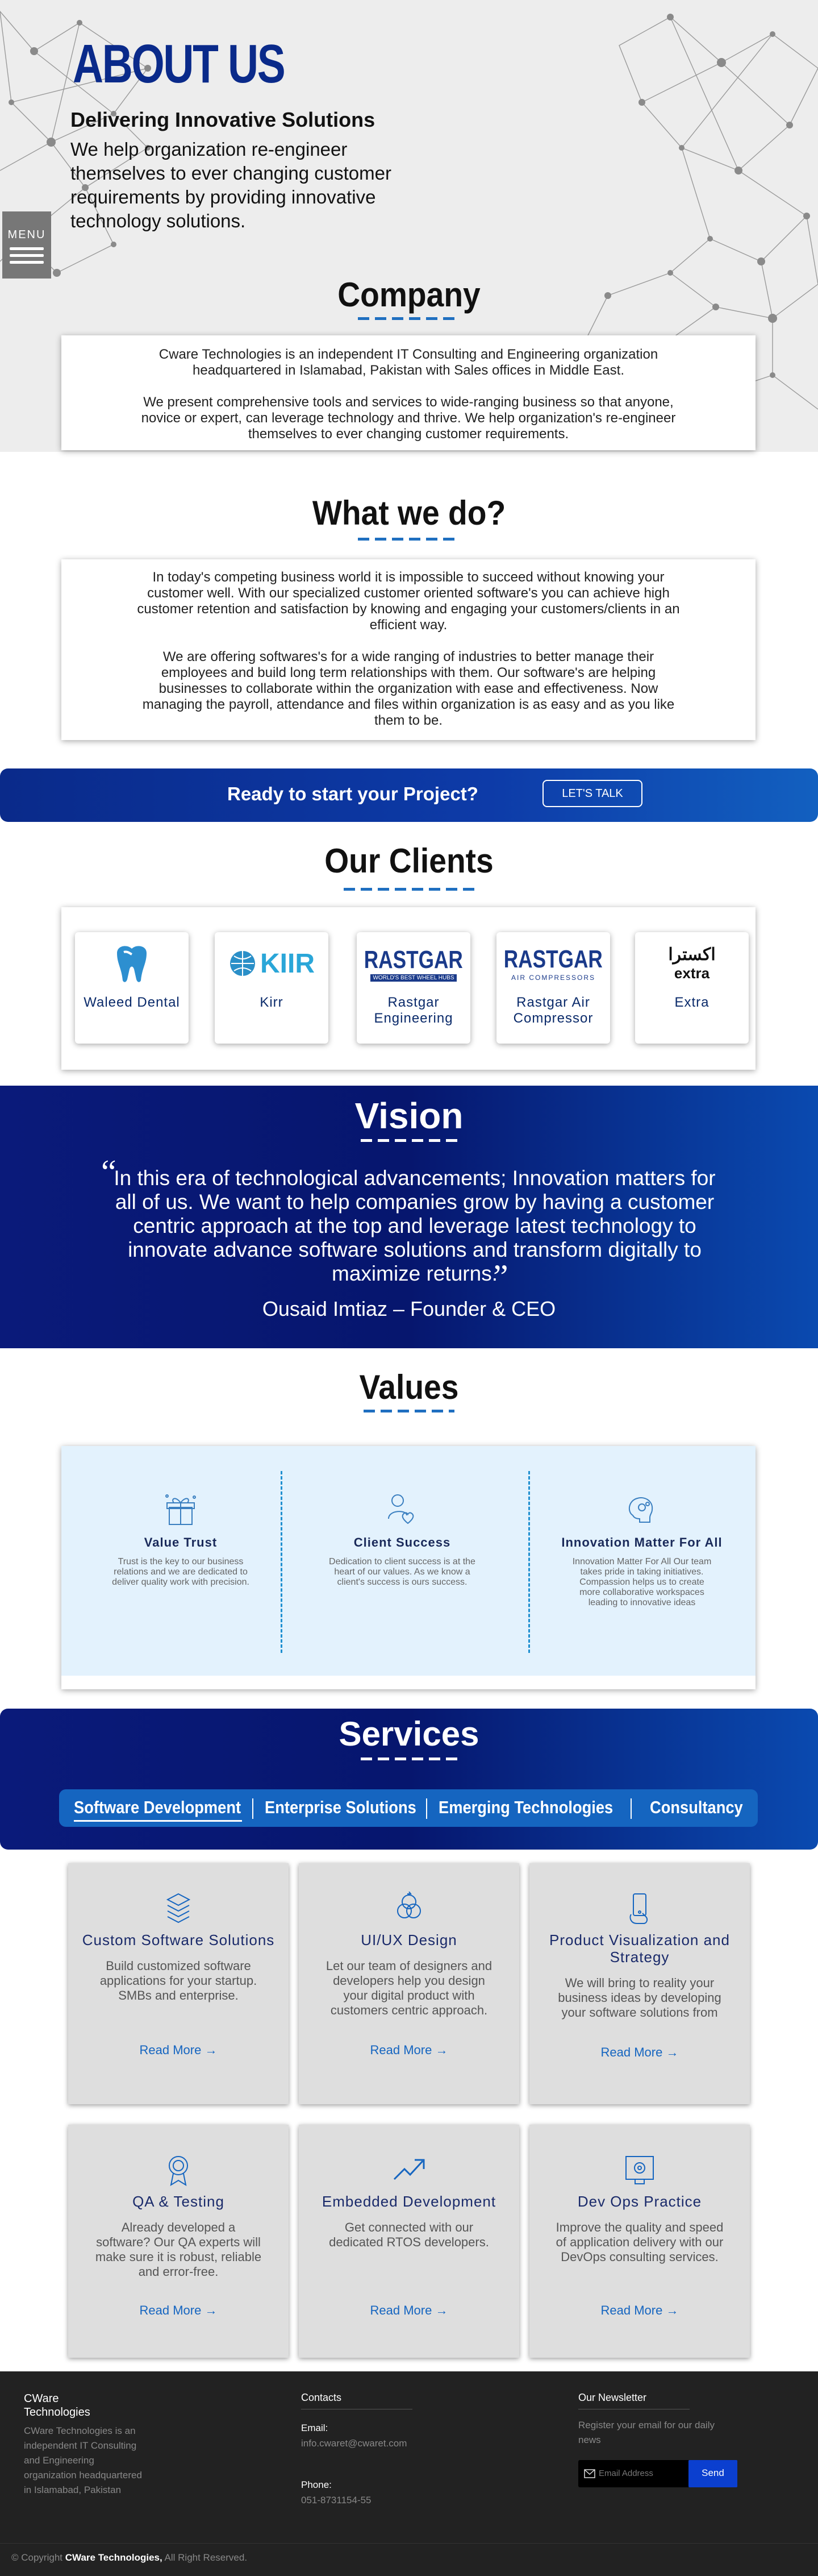  Describe the element at coordinates (413, 1011) in the screenshot. I see `client-name: Rastgar Engineering` at that location.